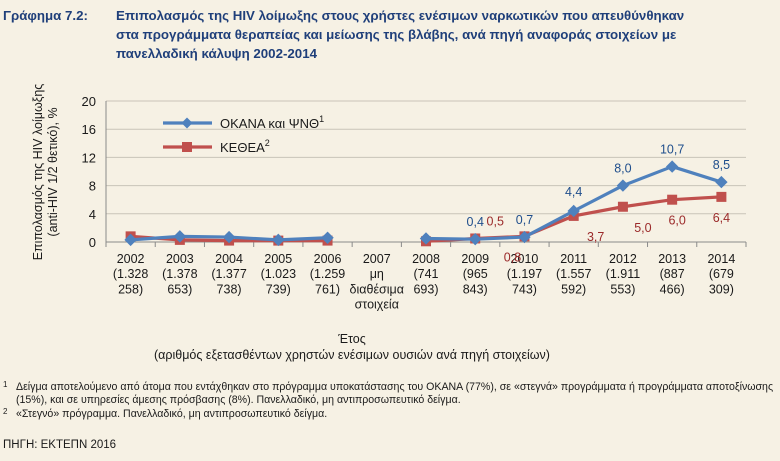  Describe the element at coordinates (278, 289) in the screenshot. I see `x-tick-label-line: 739)` at that location.